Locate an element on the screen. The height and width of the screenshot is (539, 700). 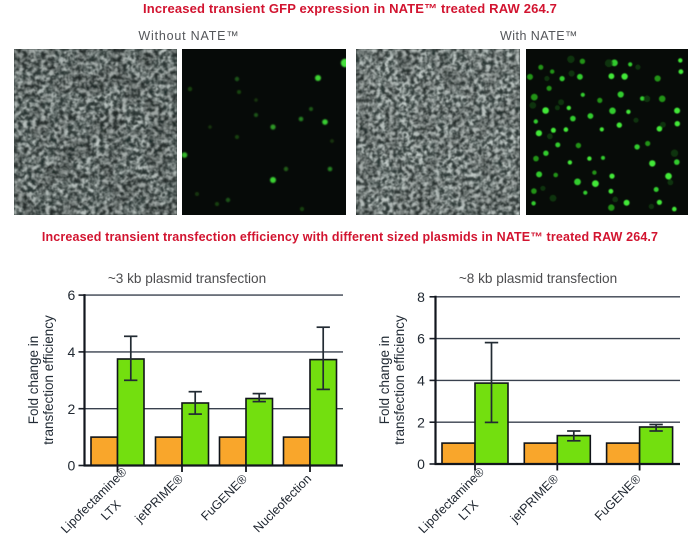
svg-text: Nucleofection is located at coordinates (282, 503).